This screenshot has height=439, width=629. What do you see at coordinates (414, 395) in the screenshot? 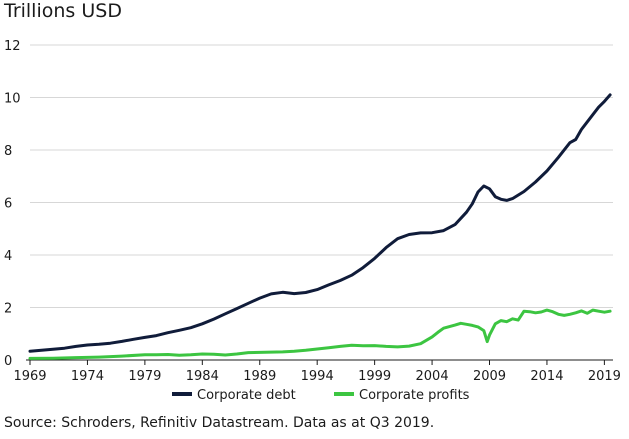
I see `corporate-profits-legend-label: Corporate profits` at bounding box center [414, 395].